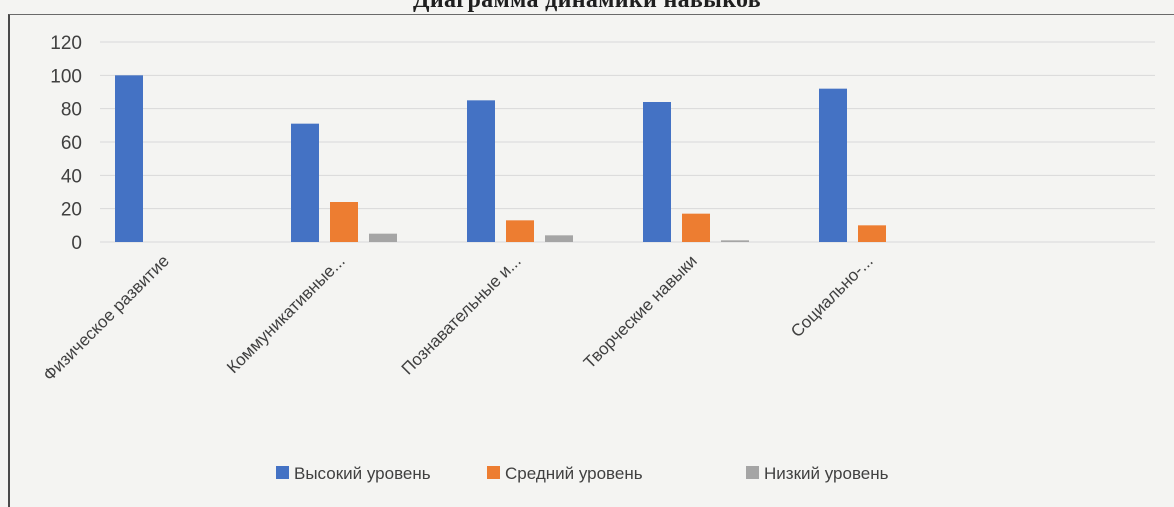 Image resolution: width=1174 pixels, height=507 pixels. I want to click on document-heading: Диаграмма динамики навыков, so click(587, 6).